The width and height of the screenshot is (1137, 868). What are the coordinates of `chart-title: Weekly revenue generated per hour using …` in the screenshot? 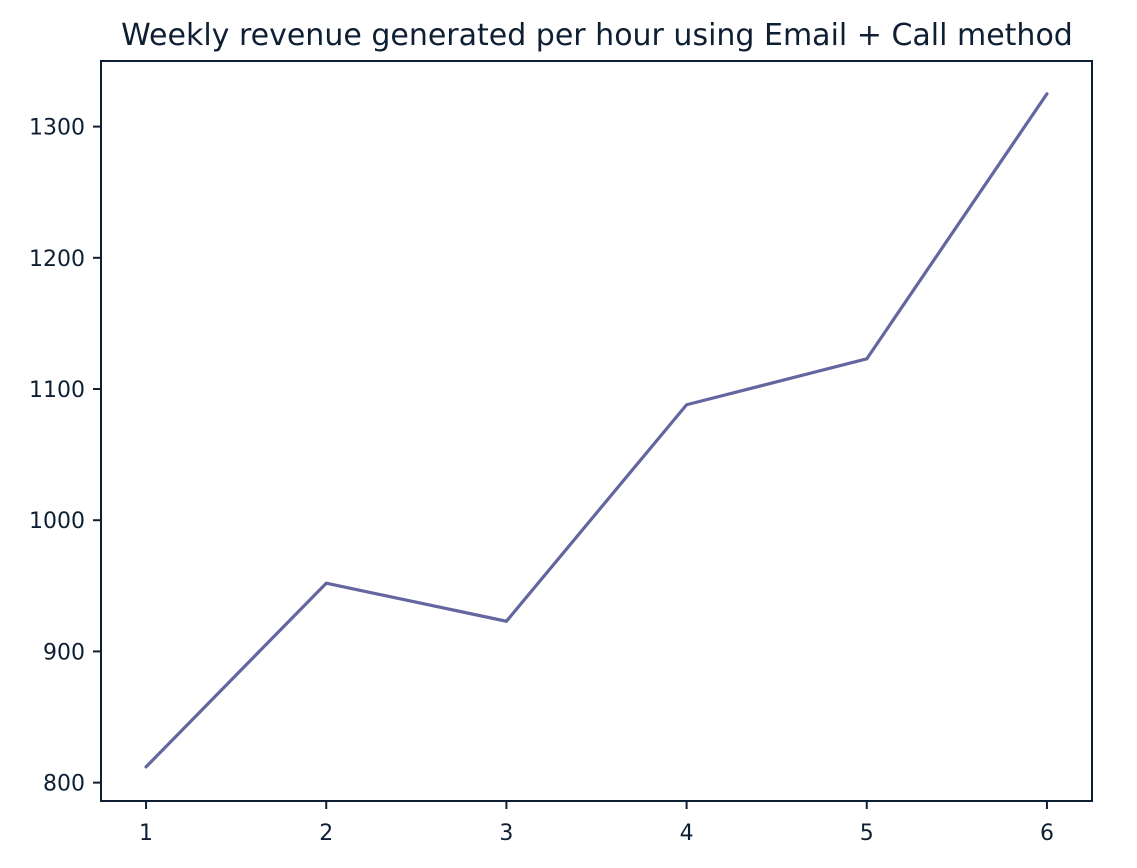 It's located at (597, 35).